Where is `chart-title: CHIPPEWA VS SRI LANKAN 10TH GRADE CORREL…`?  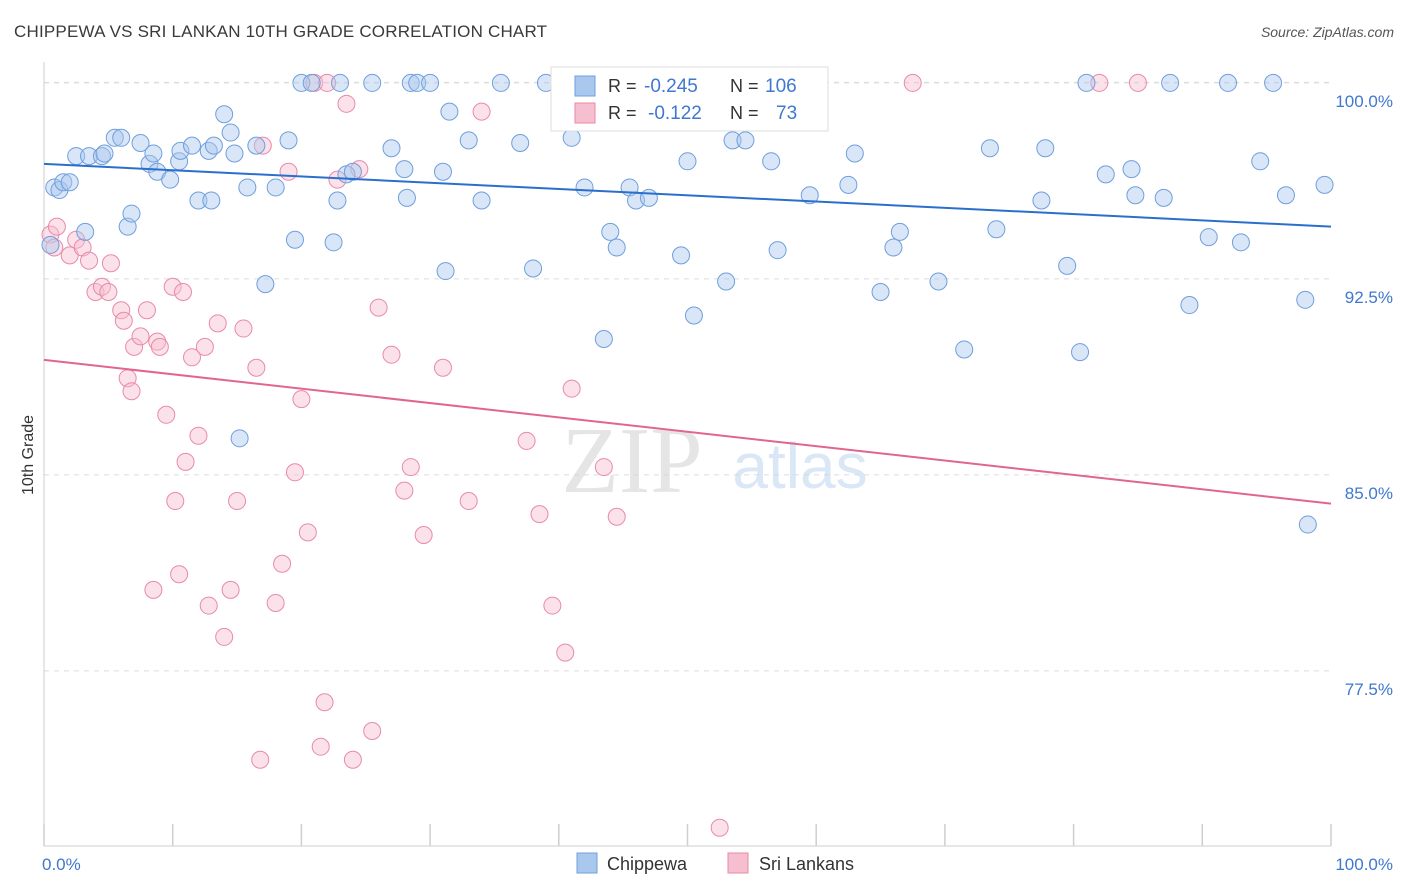 chart-title: CHIPPEWA VS SRI LANKAN 10TH GRADE CORREL… is located at coordinates (281, 31).